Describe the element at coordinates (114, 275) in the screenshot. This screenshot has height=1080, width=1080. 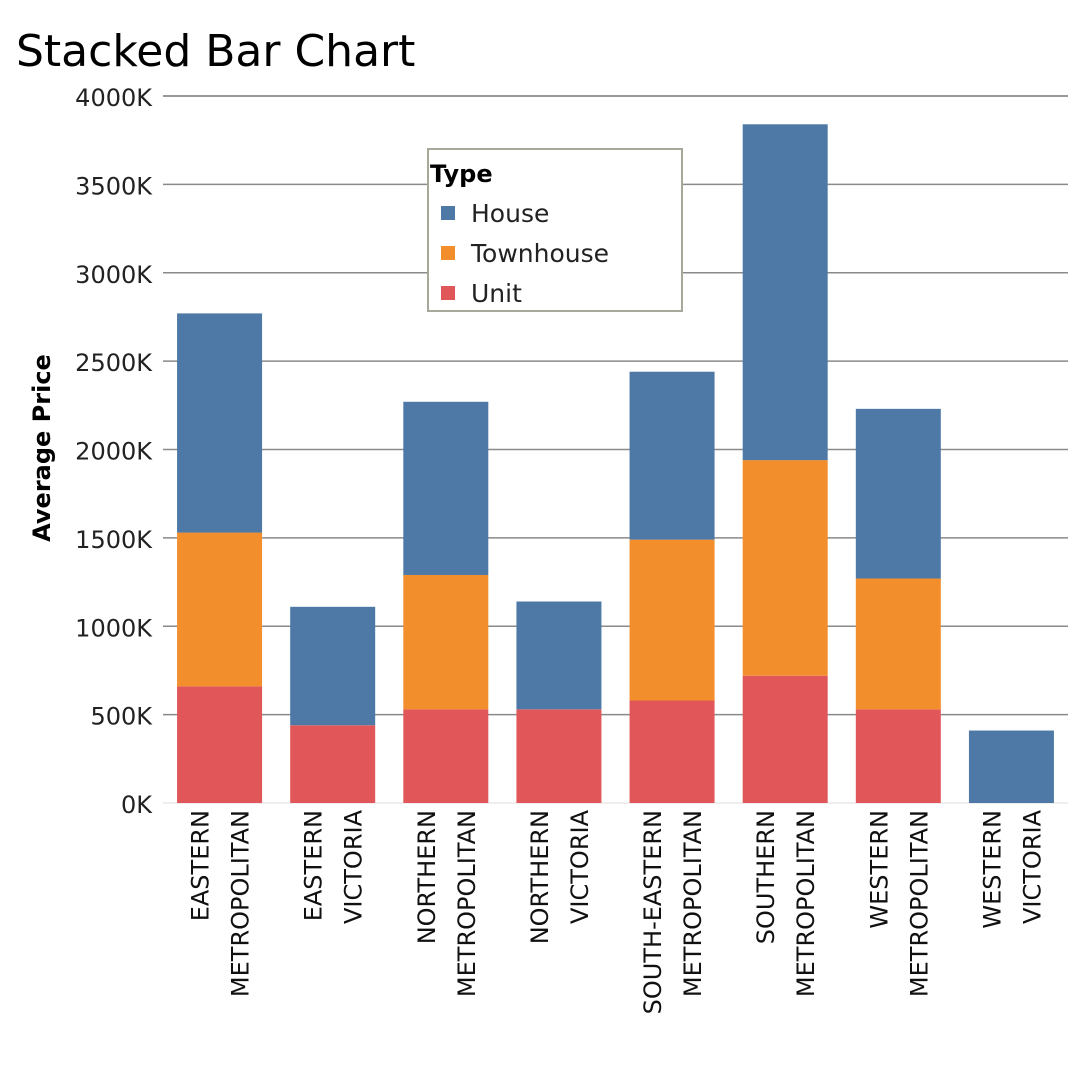
I see `y-tick-label: 3000K` at that location.